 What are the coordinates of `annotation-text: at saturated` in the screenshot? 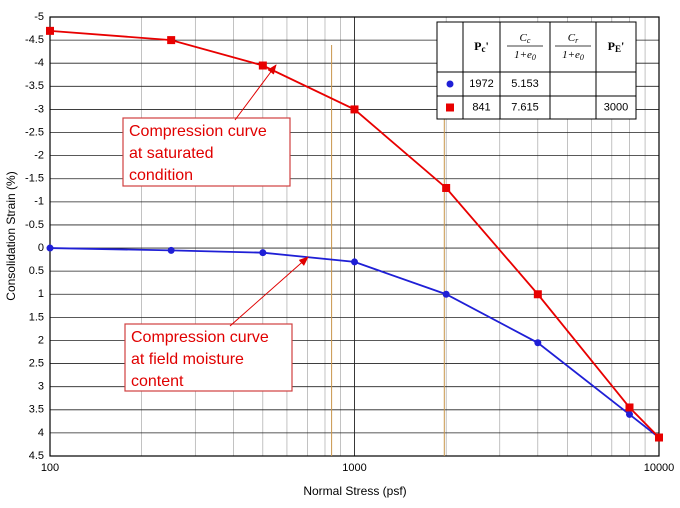 It's located at (171, 153).